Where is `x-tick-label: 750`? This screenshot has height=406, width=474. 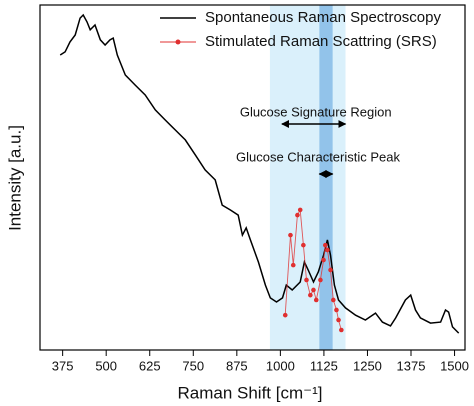 x-tick-label: 750 is located at coordinates (193, 365).